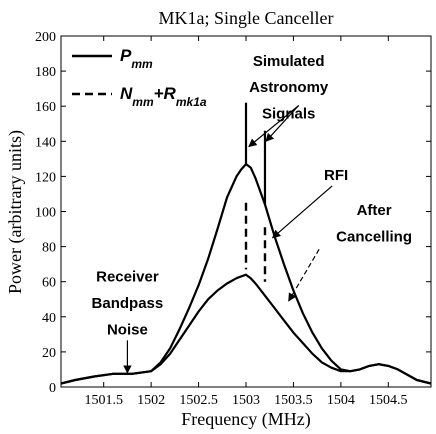  Describe the element at coordinates (139, 77) in the screenshot. I see `legend: Pmm Nmm+Rmk1a` at that location.